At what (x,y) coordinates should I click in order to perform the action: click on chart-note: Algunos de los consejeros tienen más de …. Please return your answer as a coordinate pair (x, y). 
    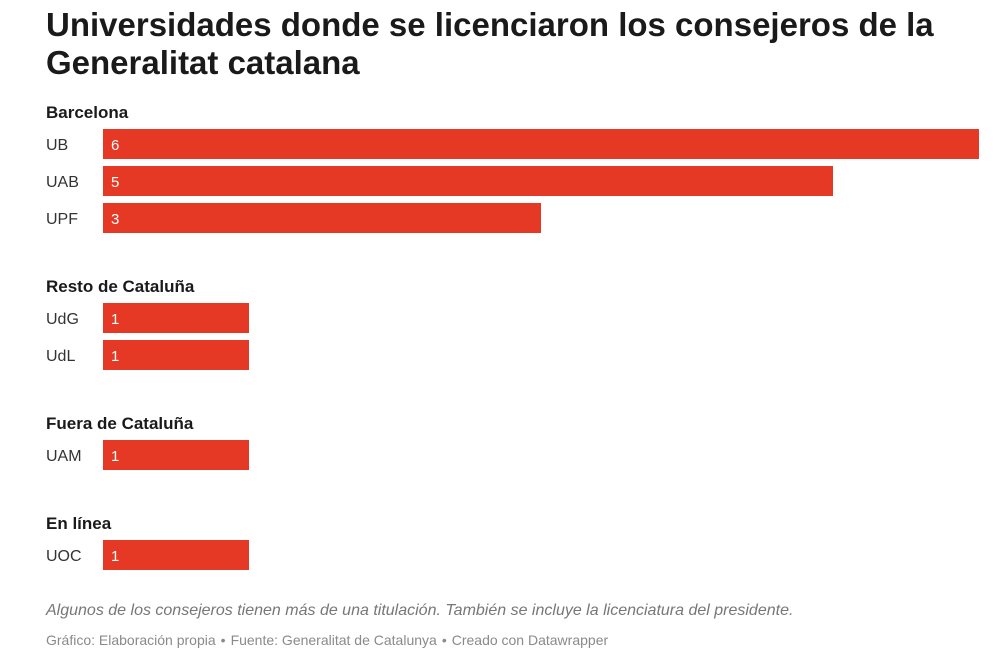
    Looking at the image, I should click on (420, 610).